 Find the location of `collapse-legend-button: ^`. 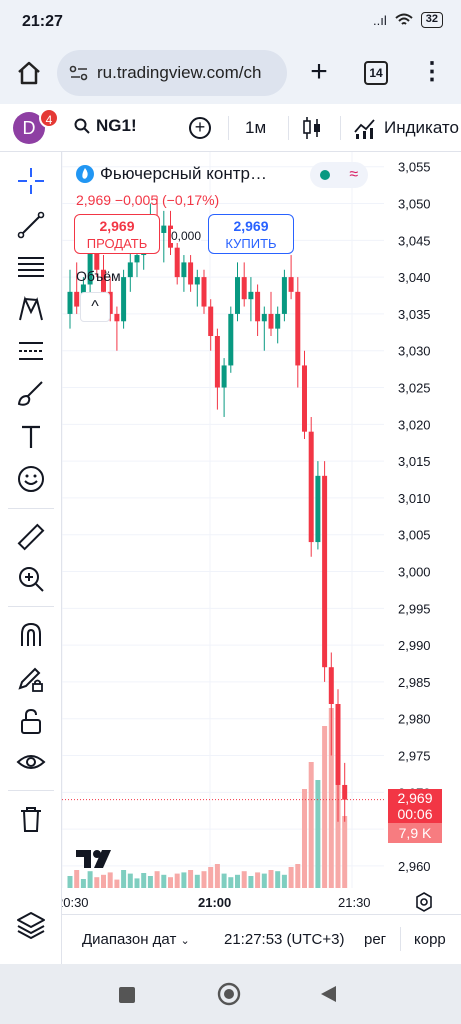

collapse-legend-button: ^ is located at coordinates (95, 307).